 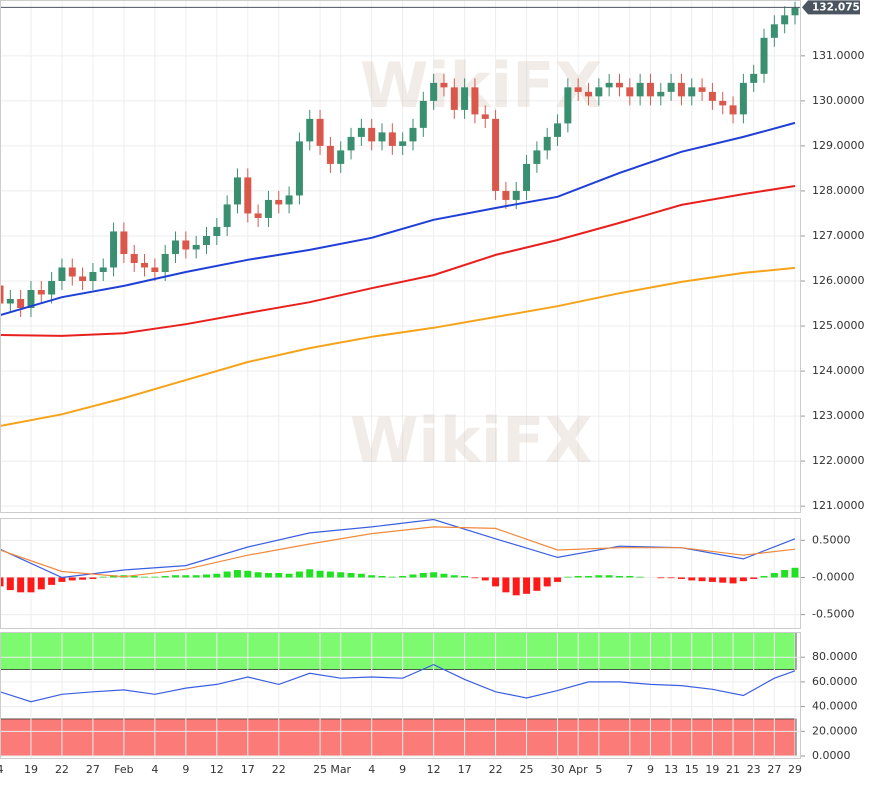 I want to click on x-tick-label: 19, so click(x=31, y=769).